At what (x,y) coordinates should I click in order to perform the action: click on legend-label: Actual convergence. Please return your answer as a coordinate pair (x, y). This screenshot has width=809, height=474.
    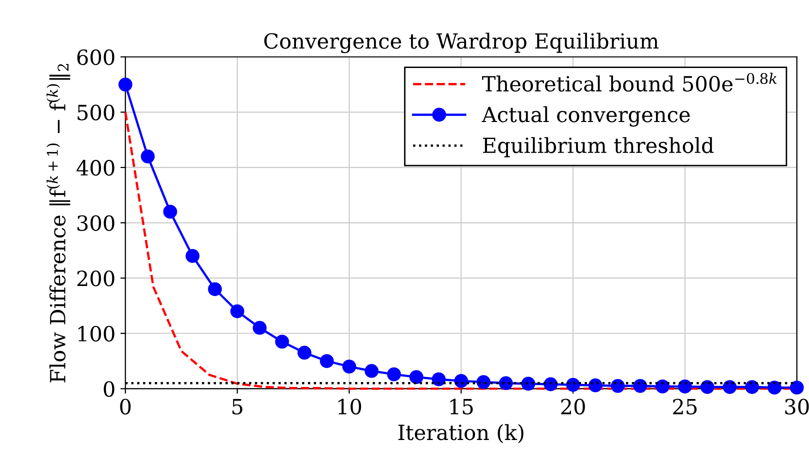
    Looking at the image, I should click on (586, 116).